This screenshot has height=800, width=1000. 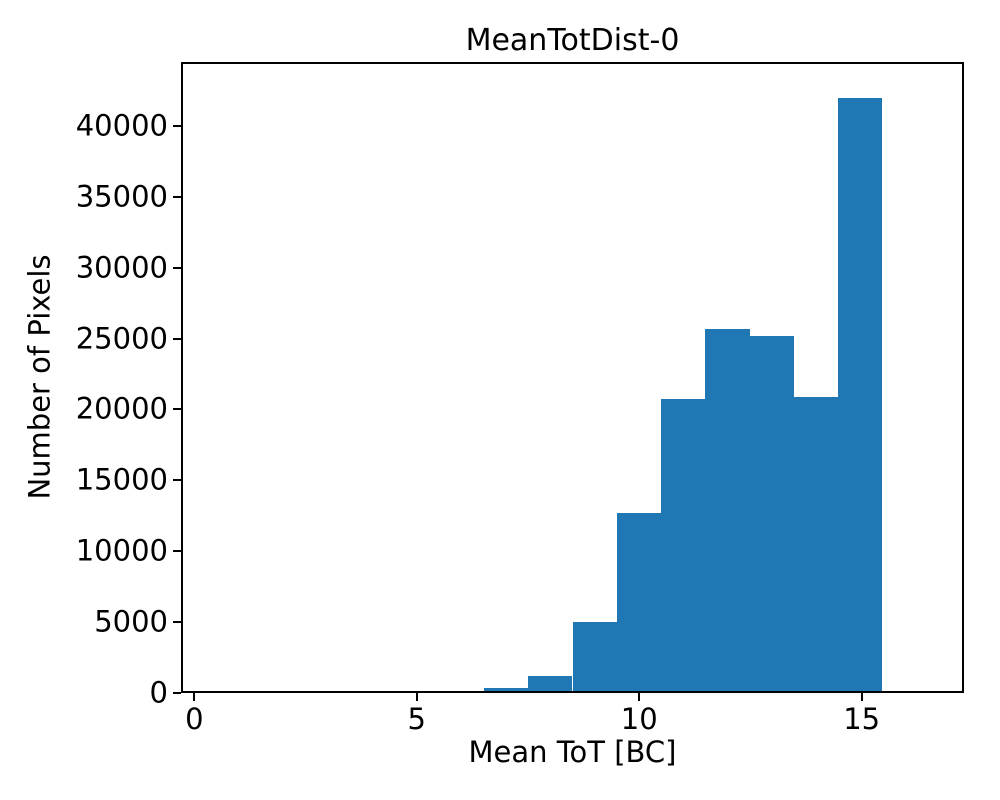 What do you see at coordinates (639, 719) in the screenshot?
I see `x-tick-label: 10` at bounding box center [639, 719].